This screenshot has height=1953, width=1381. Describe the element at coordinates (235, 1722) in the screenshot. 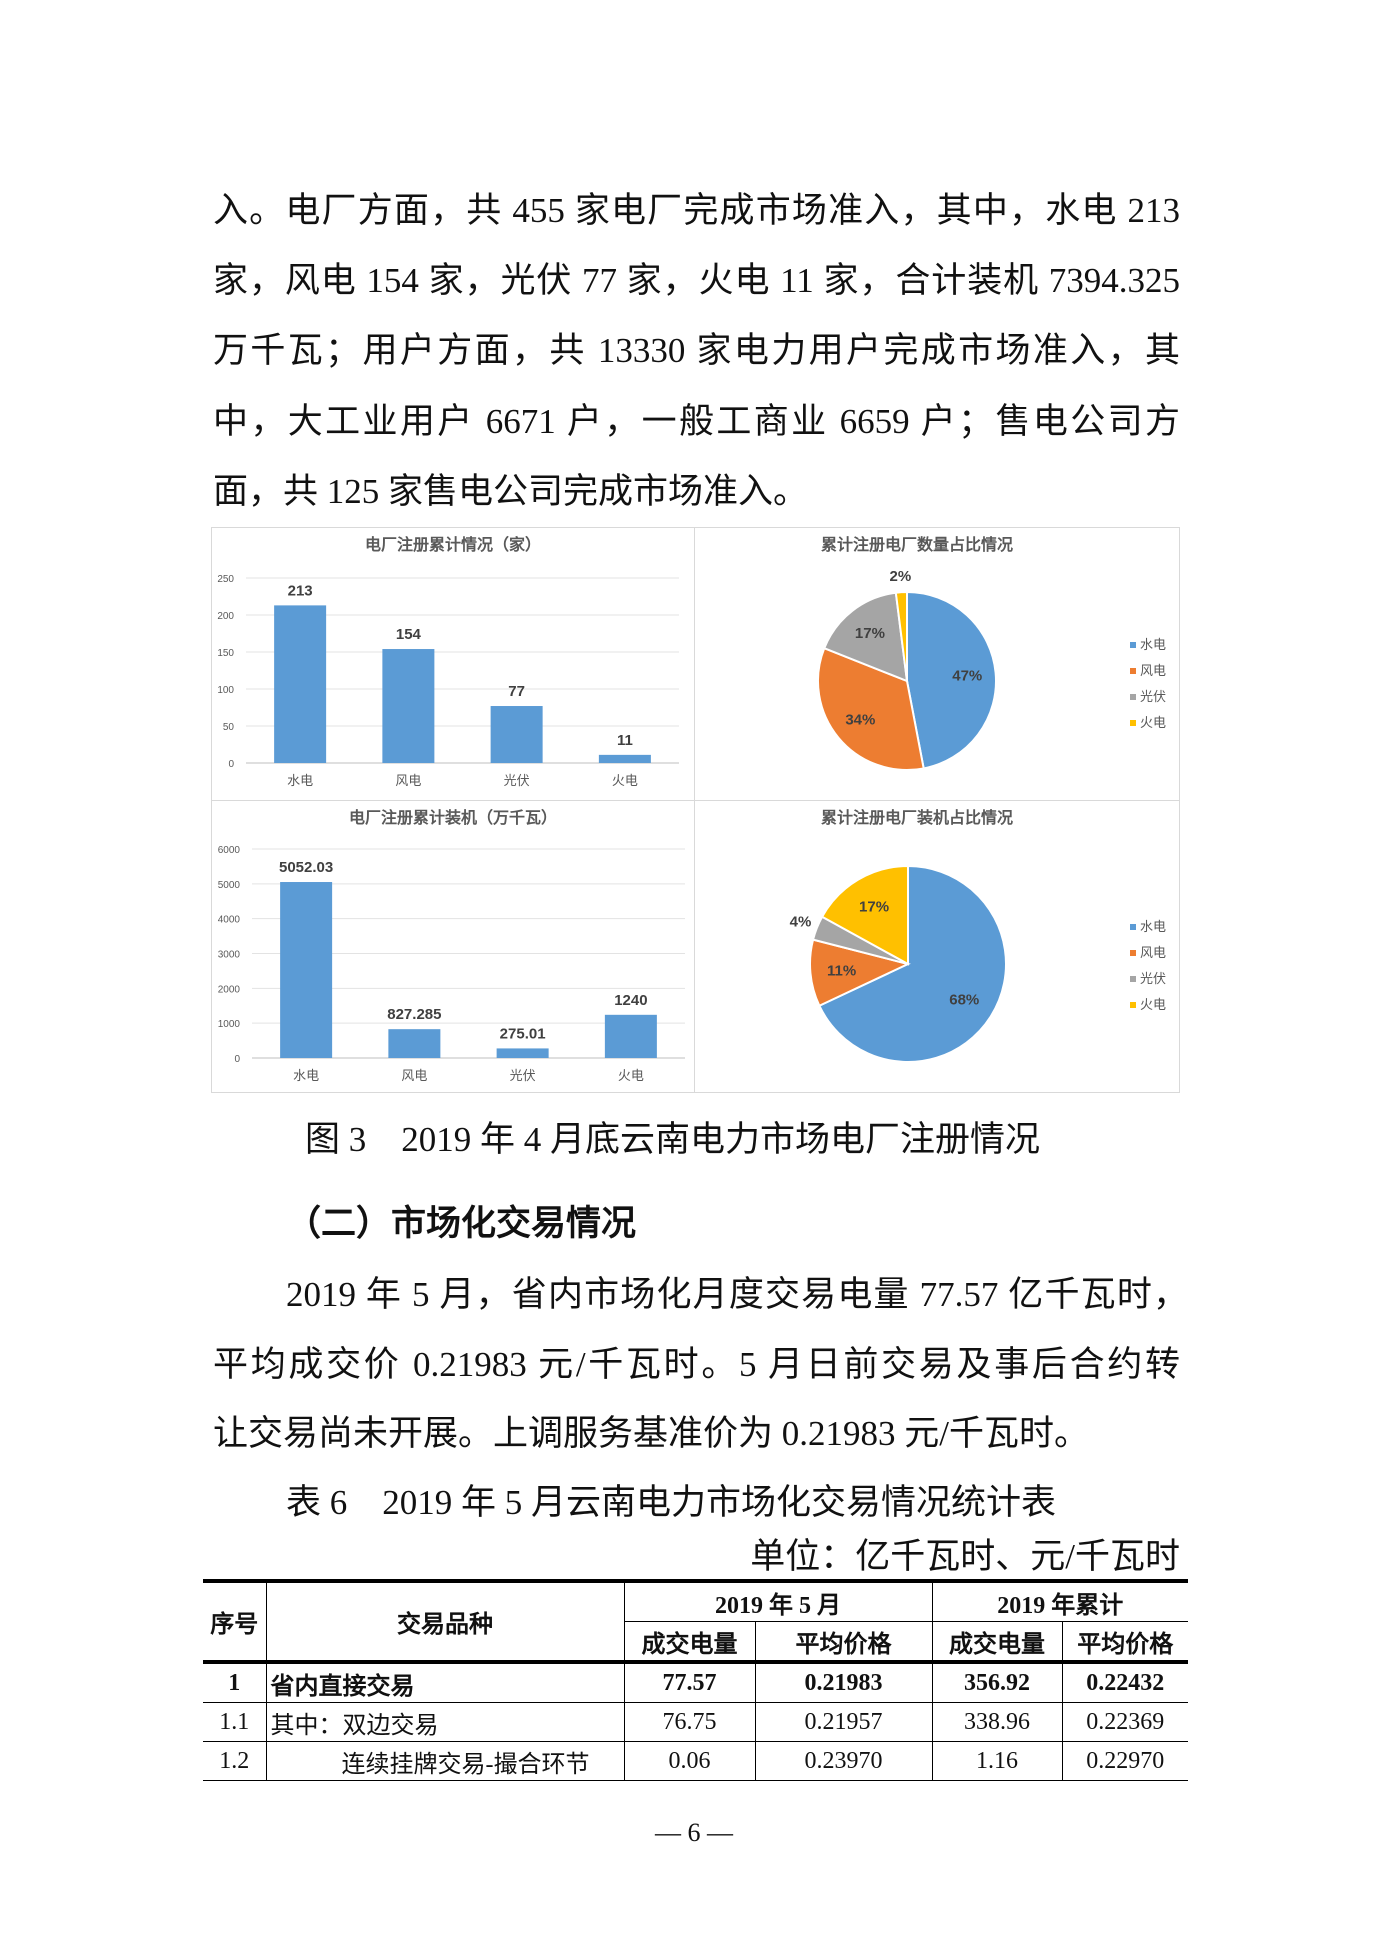

I see `cell-seq: 1.1` at that location.